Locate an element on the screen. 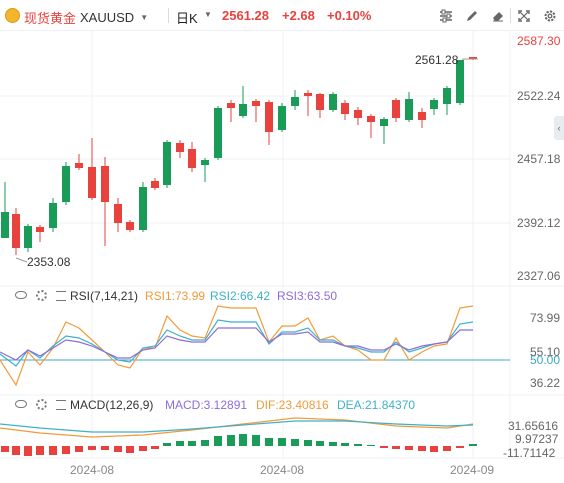  price-change-percent: +0.10% is located at coordinates (349, 15).